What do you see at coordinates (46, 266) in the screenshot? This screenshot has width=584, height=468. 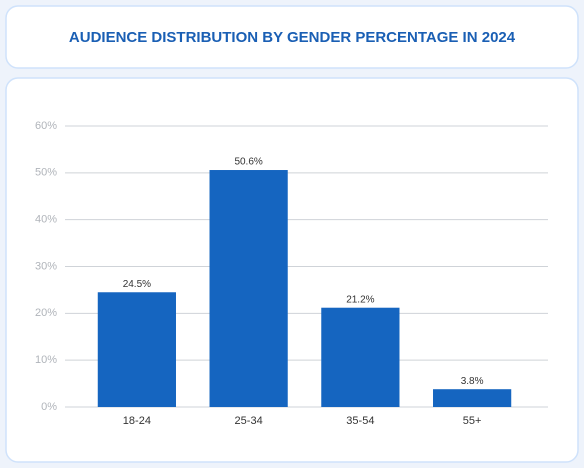 I see `y-tick-label: 30%` at bounding box center [46, 266].